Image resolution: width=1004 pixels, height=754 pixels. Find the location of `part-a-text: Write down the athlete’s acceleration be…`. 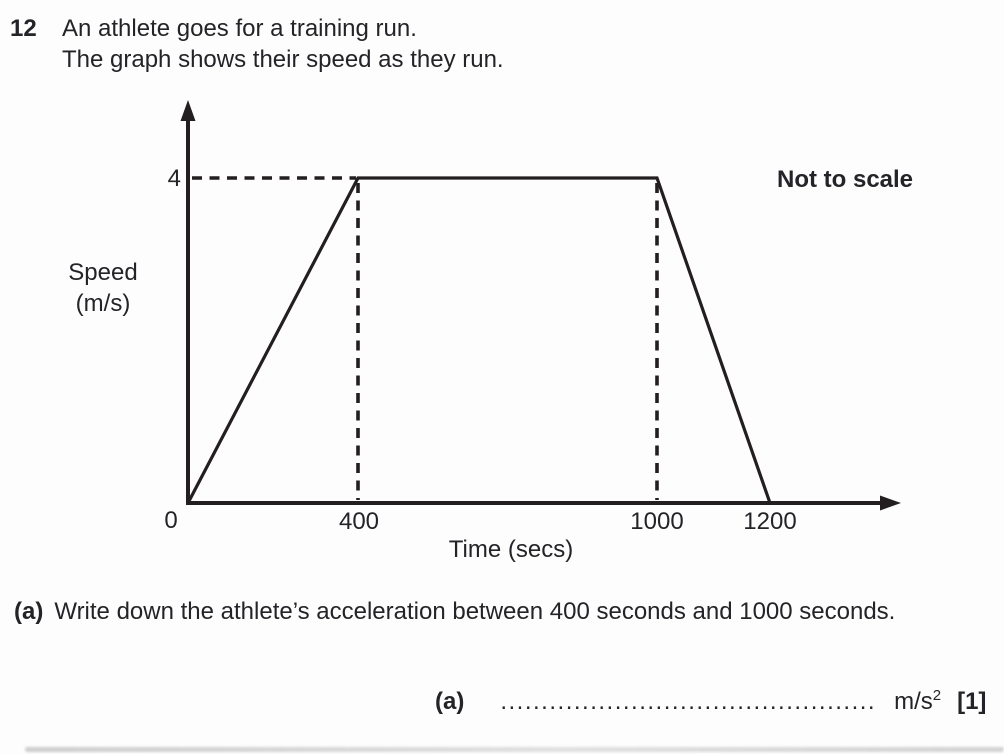

part-a-text: Write down the athlete’s acceleration be… is located at coordinates (475, 611).